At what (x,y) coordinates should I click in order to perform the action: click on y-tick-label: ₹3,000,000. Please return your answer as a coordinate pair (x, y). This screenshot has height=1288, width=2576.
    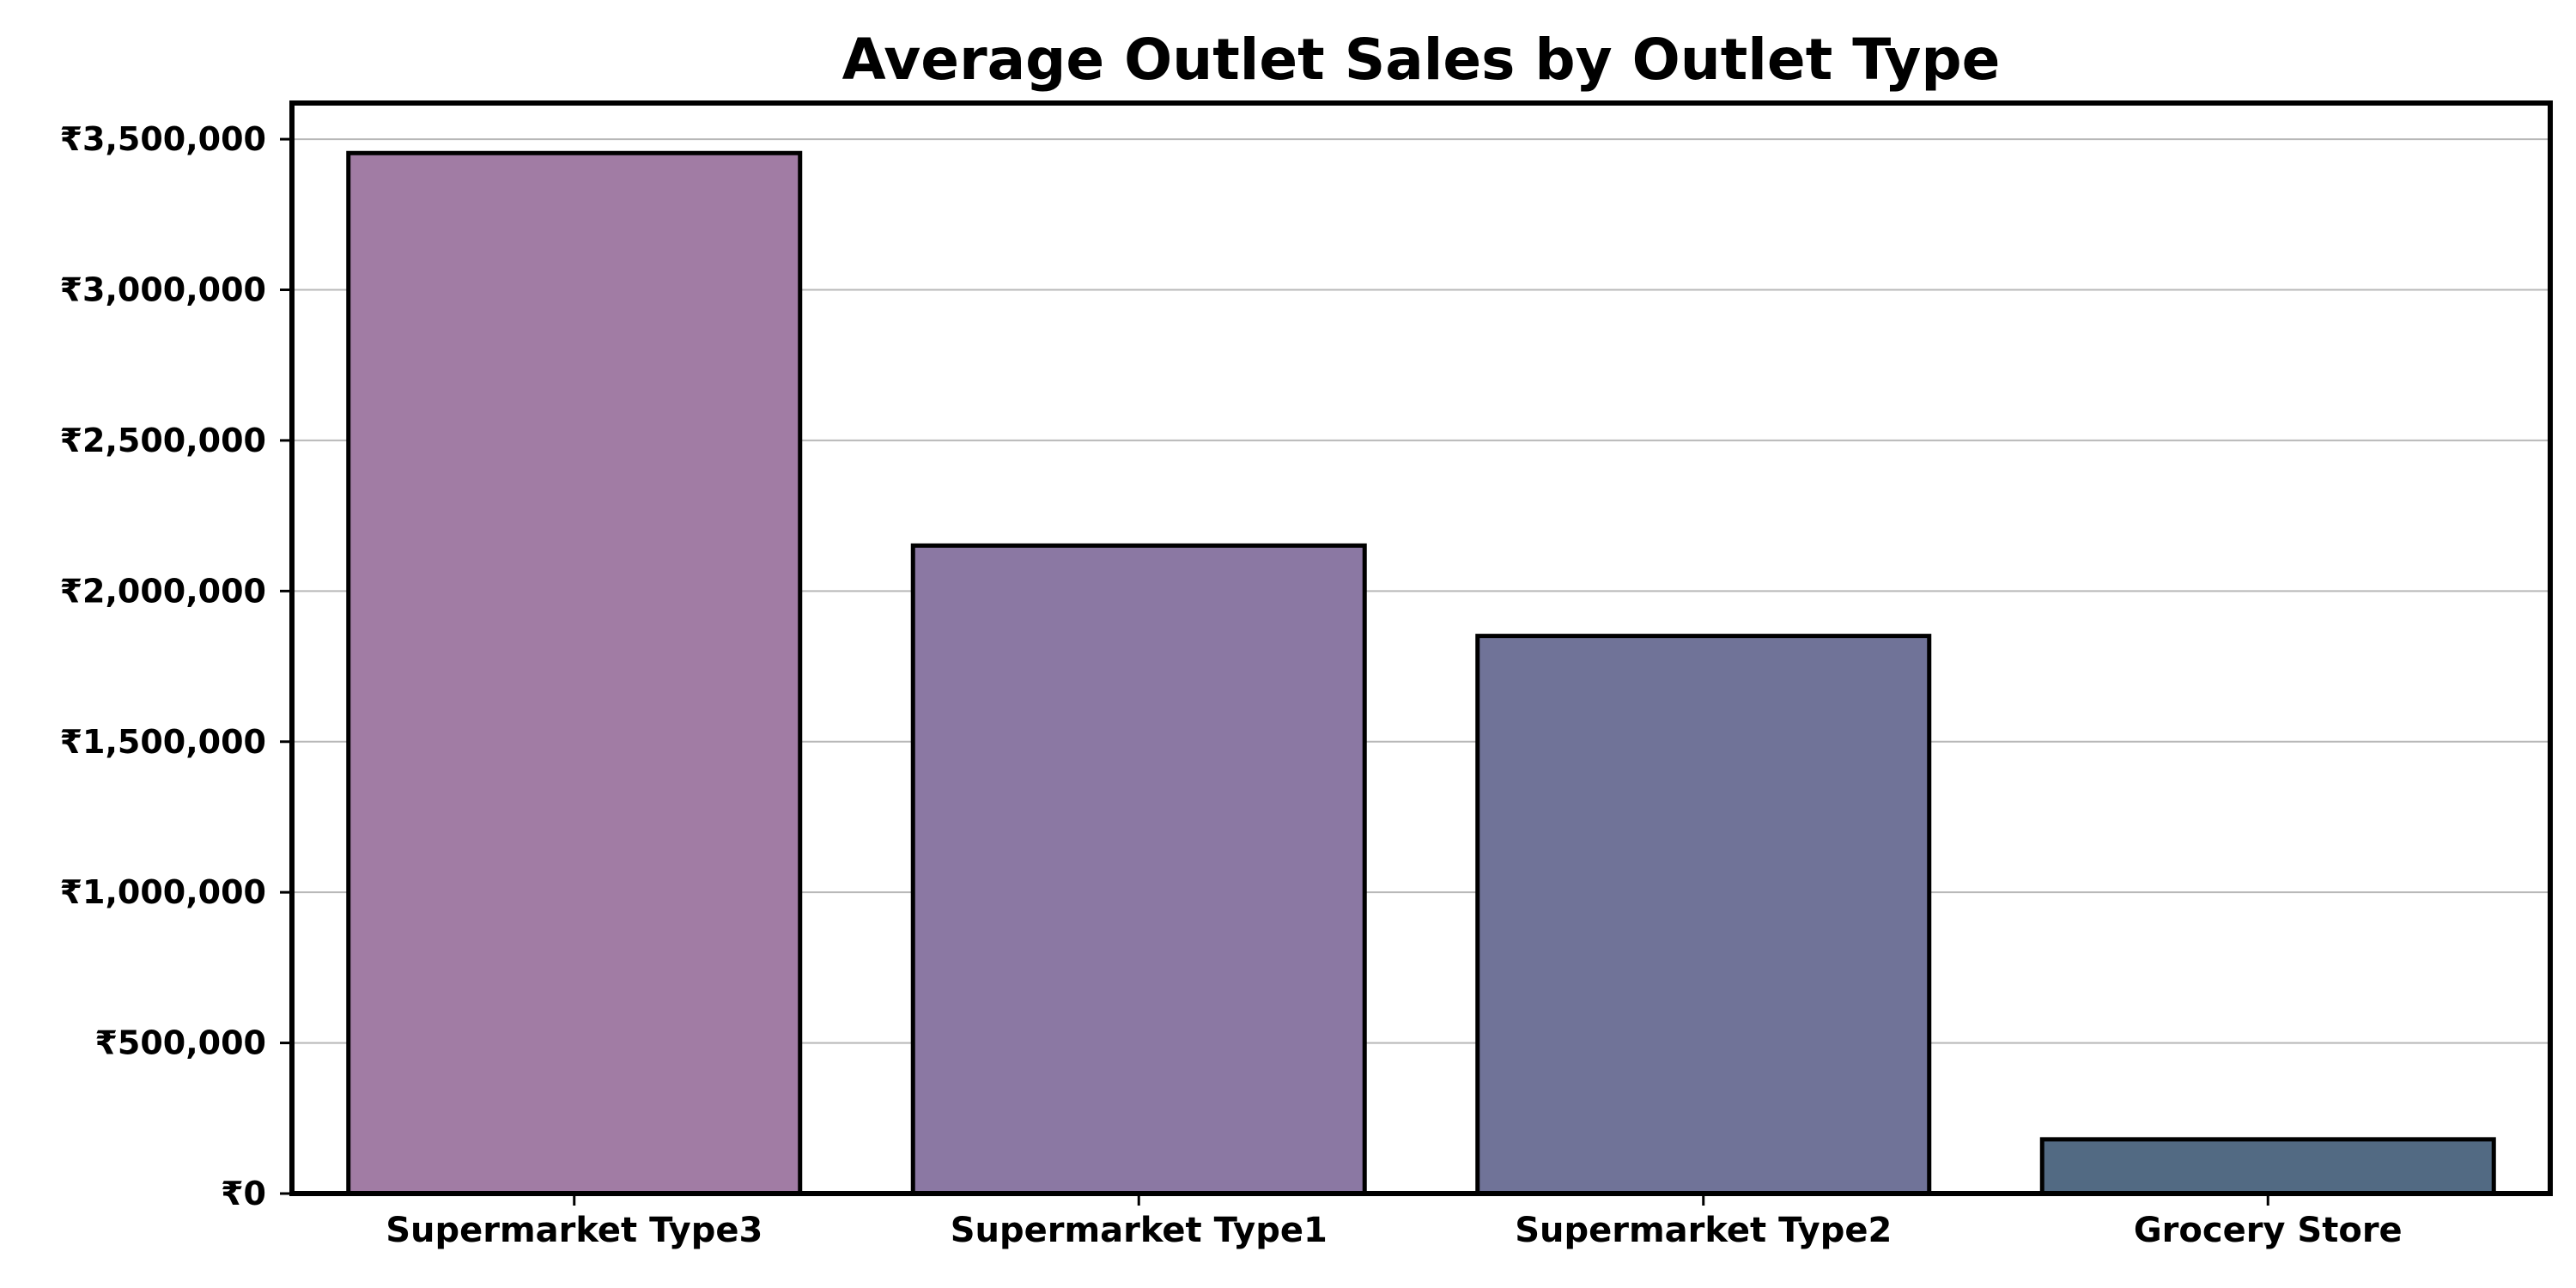
    Looking at the image, I should click on (163, 290).